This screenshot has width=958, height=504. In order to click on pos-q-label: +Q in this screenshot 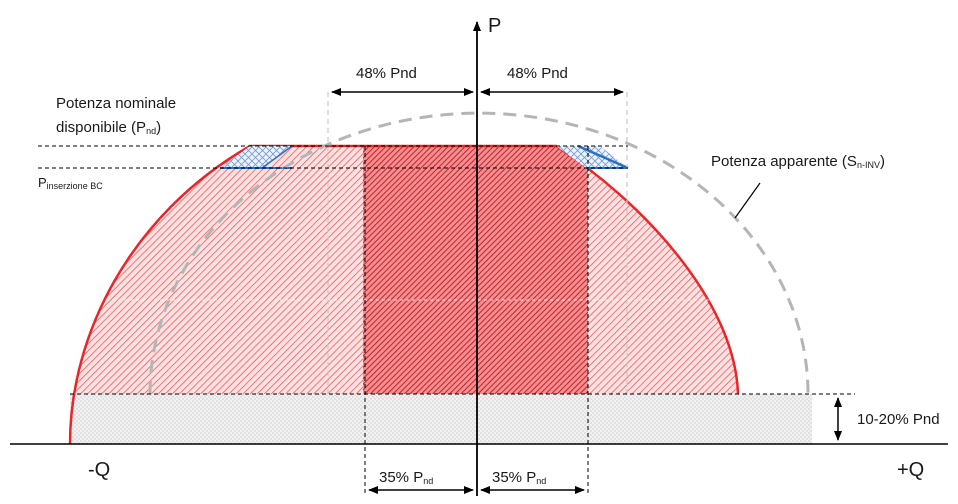, I will do `click(910, 470)`.